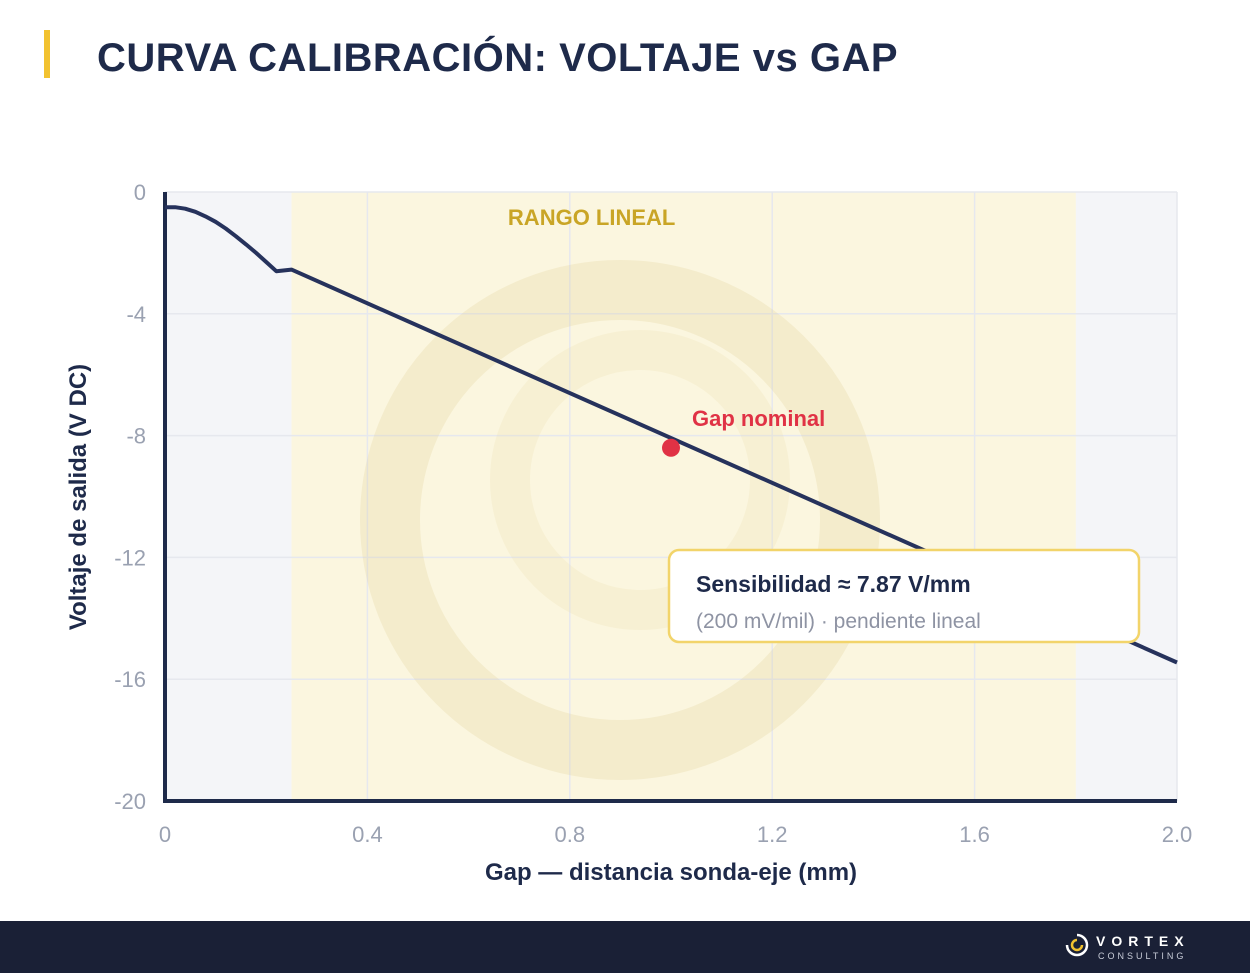 The height and width of the screenshot is (973, 1250). What do you see at coordinates (675, 834) in the screenshot?
I see `x-axis-ticks: 0 0.4 0.8 1.2 1.6 2.0` at bounding box center [675, 834].